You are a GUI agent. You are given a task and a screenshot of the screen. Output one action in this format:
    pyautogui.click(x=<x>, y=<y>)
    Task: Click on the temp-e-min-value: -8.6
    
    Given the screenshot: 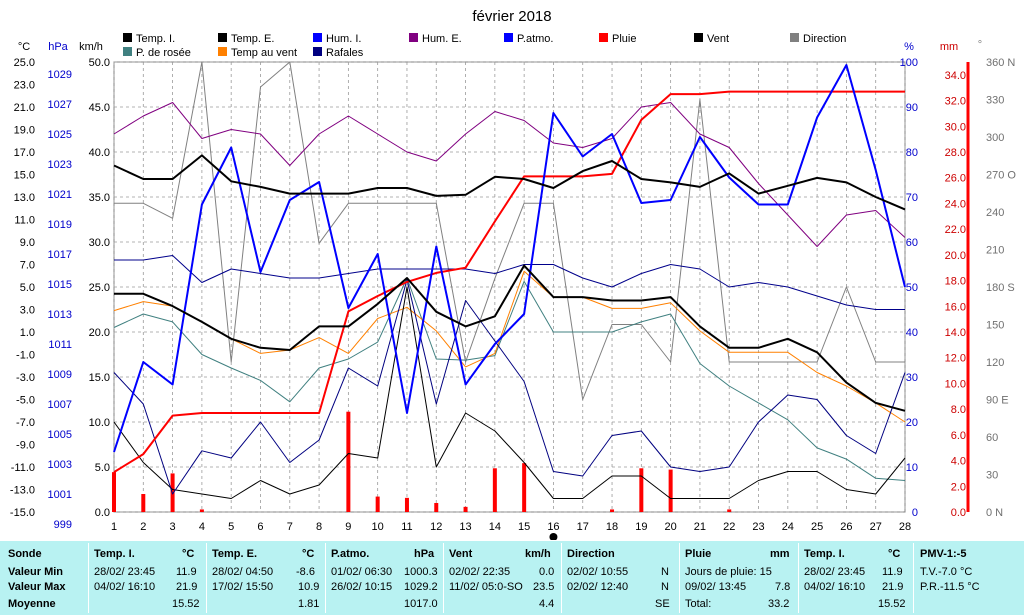 What is the action you would take?
    pyautogui.click(x=305, y=572)
    